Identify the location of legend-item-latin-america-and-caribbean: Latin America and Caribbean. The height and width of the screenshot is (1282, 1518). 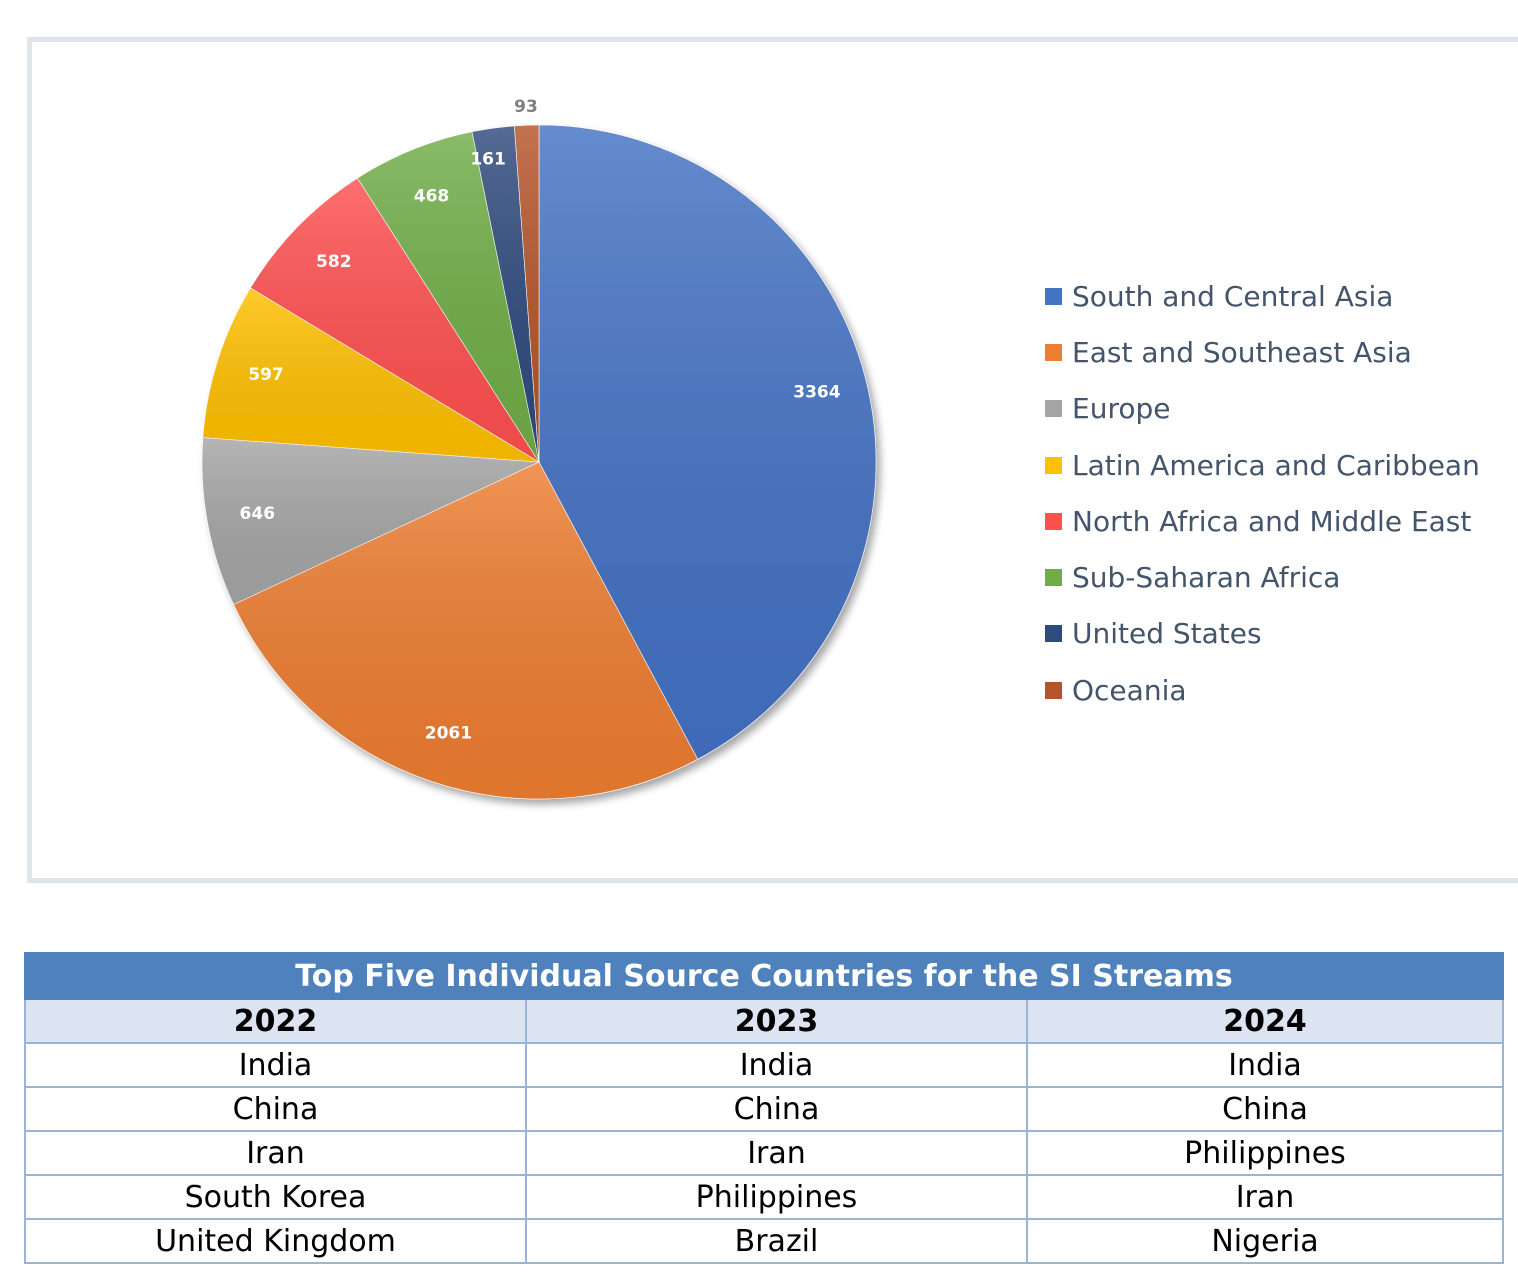
(1262, 465).